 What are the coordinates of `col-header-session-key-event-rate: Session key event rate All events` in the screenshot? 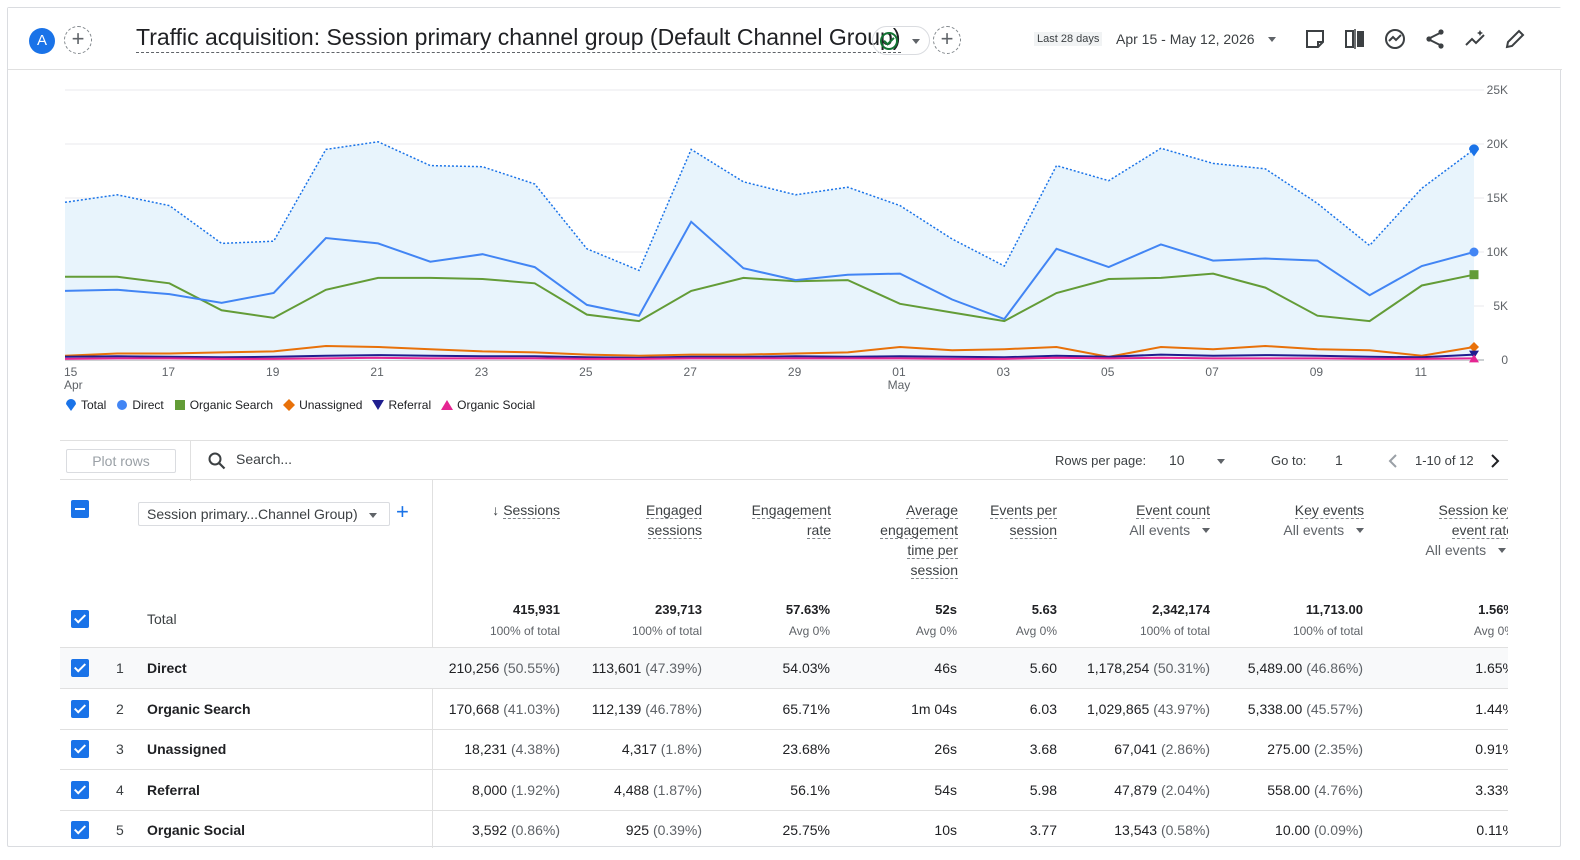 It's located at (1431, 535).